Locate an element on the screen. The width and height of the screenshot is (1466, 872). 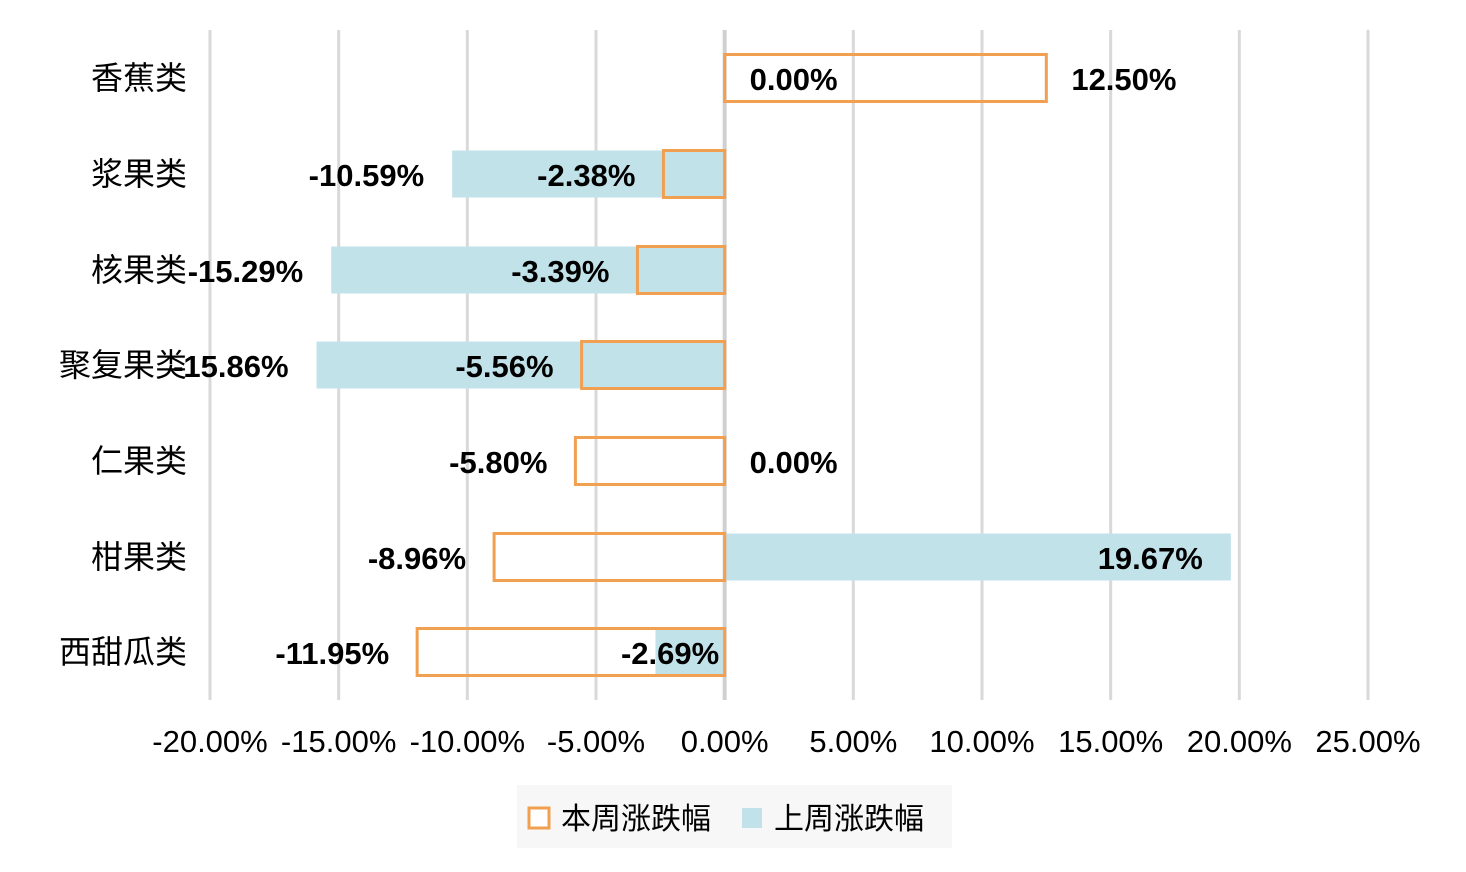
data-label-previous-week: 19.67% is located at coordinates (1150, 558).